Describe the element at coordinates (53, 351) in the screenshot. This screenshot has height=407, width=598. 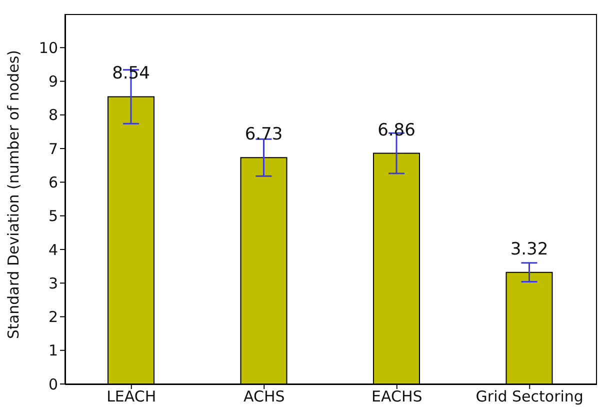
I see `y-tick-label: 1` at that location.